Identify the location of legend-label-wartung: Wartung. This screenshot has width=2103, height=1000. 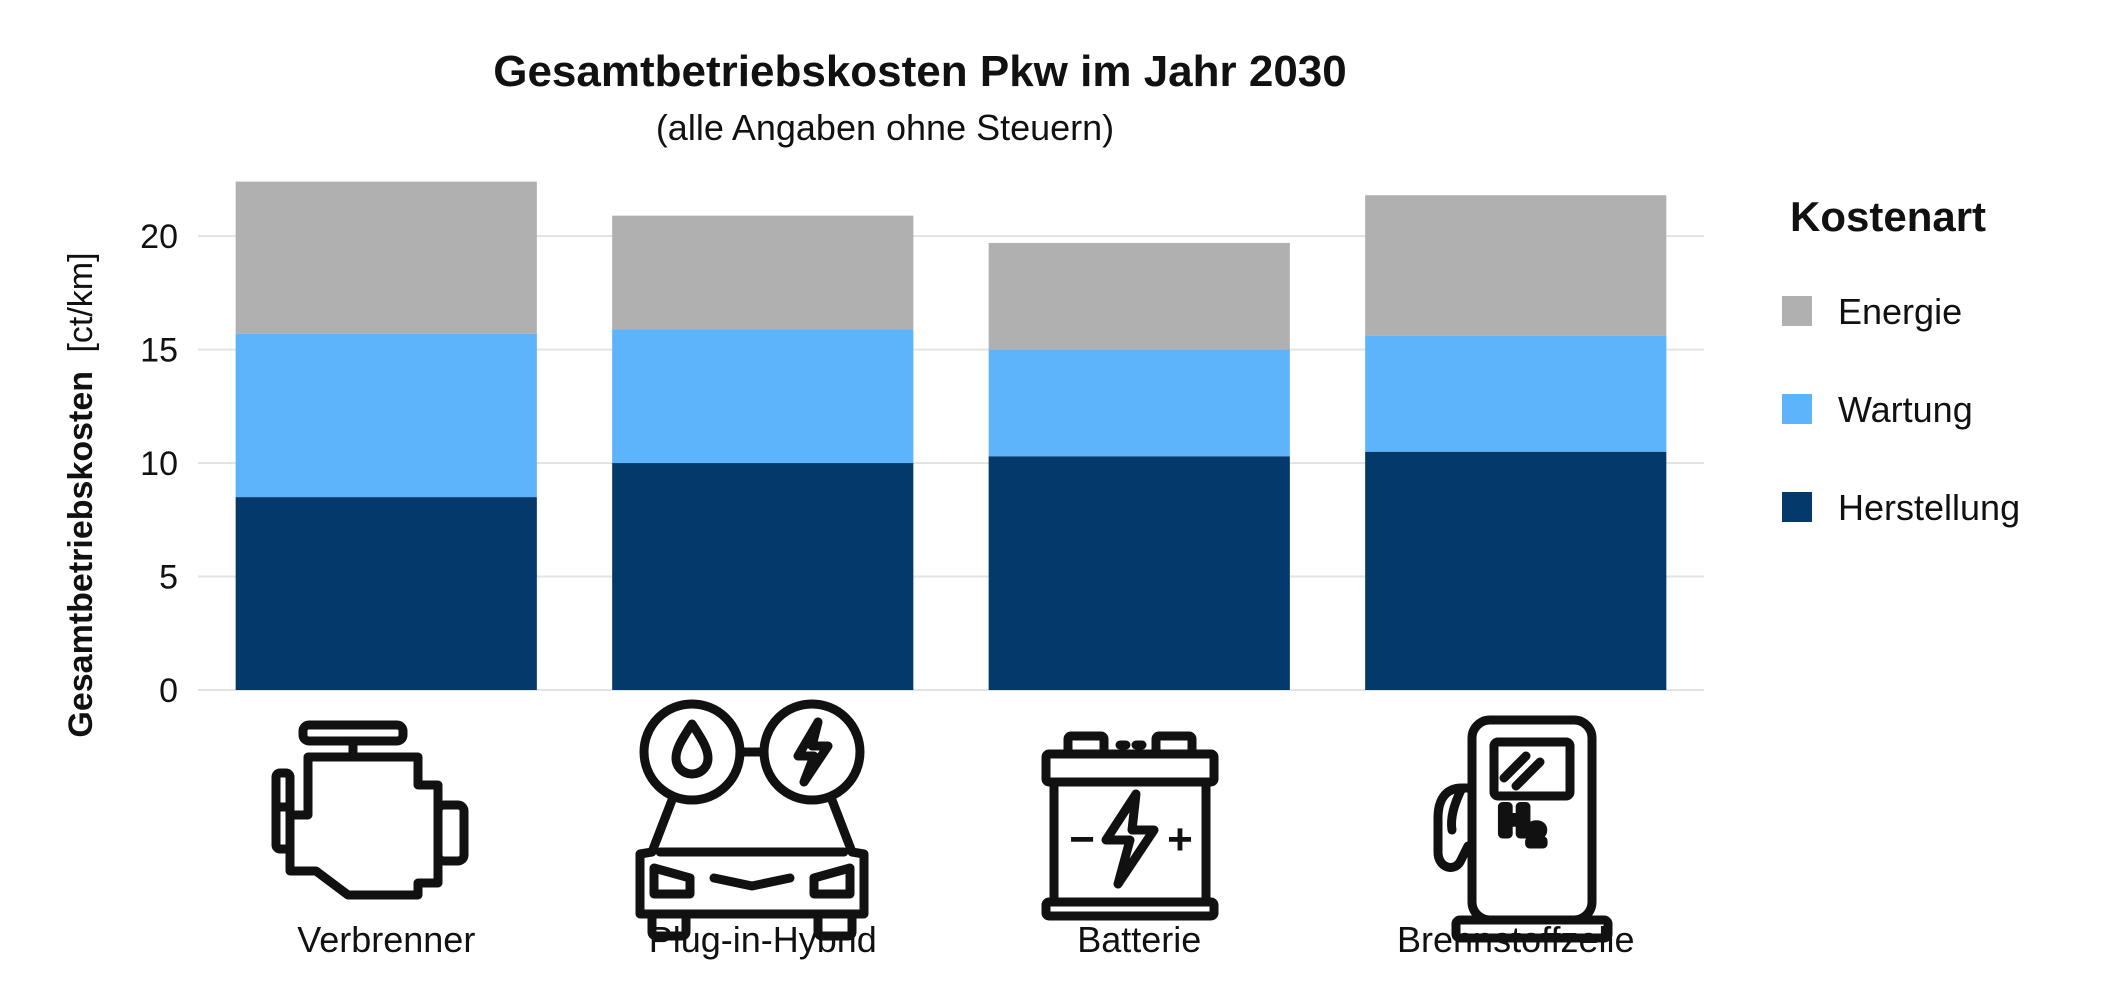
(1905, 409).